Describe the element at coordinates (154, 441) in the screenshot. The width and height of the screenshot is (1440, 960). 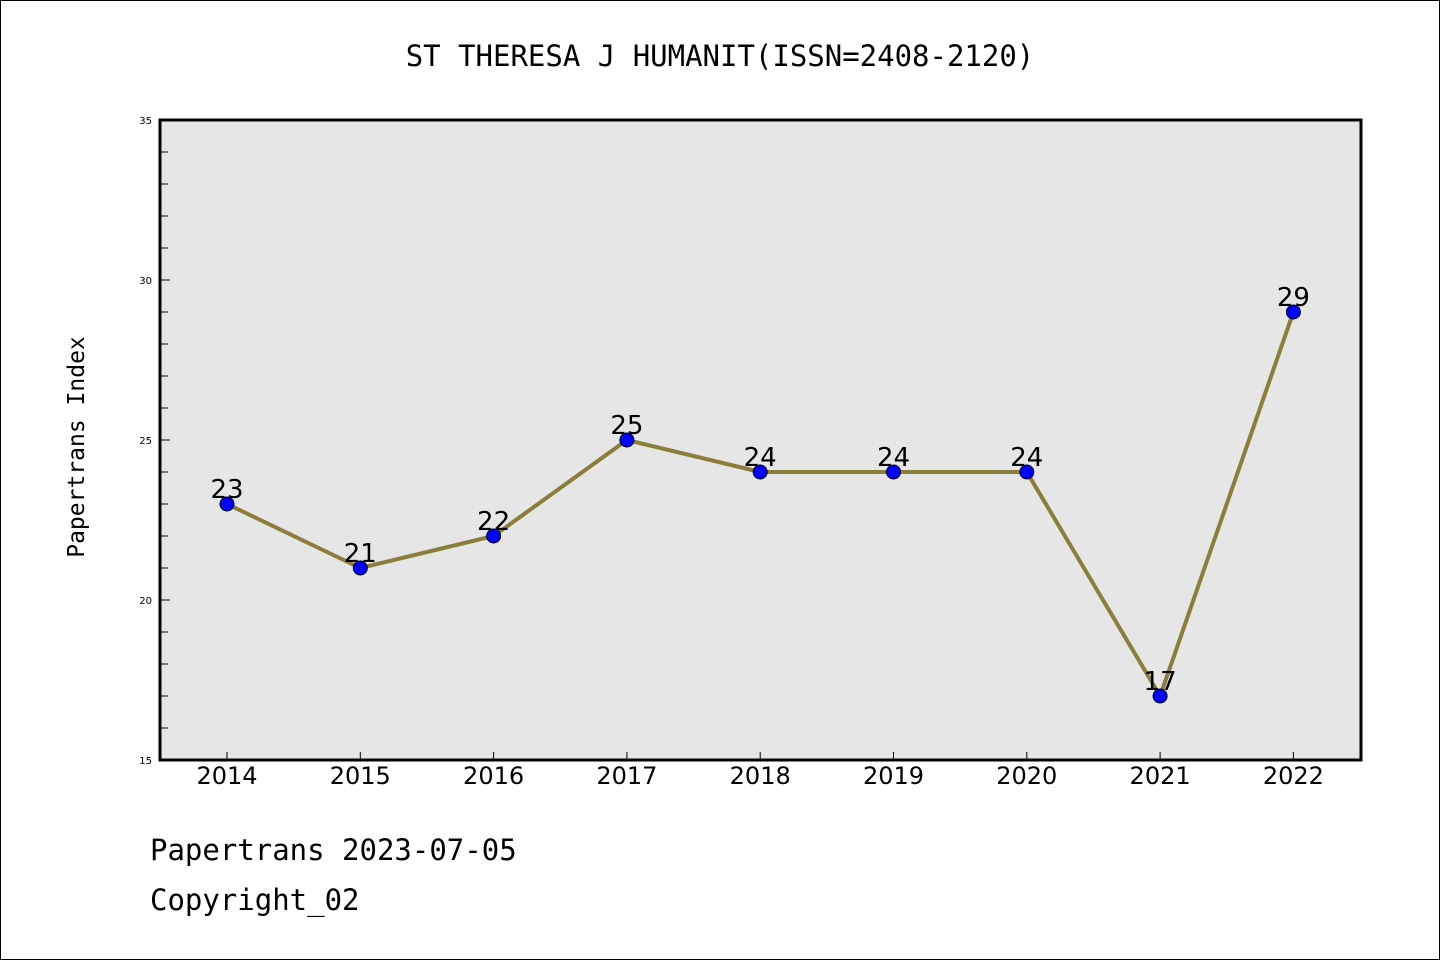
I see `y-axis-ticks: 15 20 25 30 35` at that location.